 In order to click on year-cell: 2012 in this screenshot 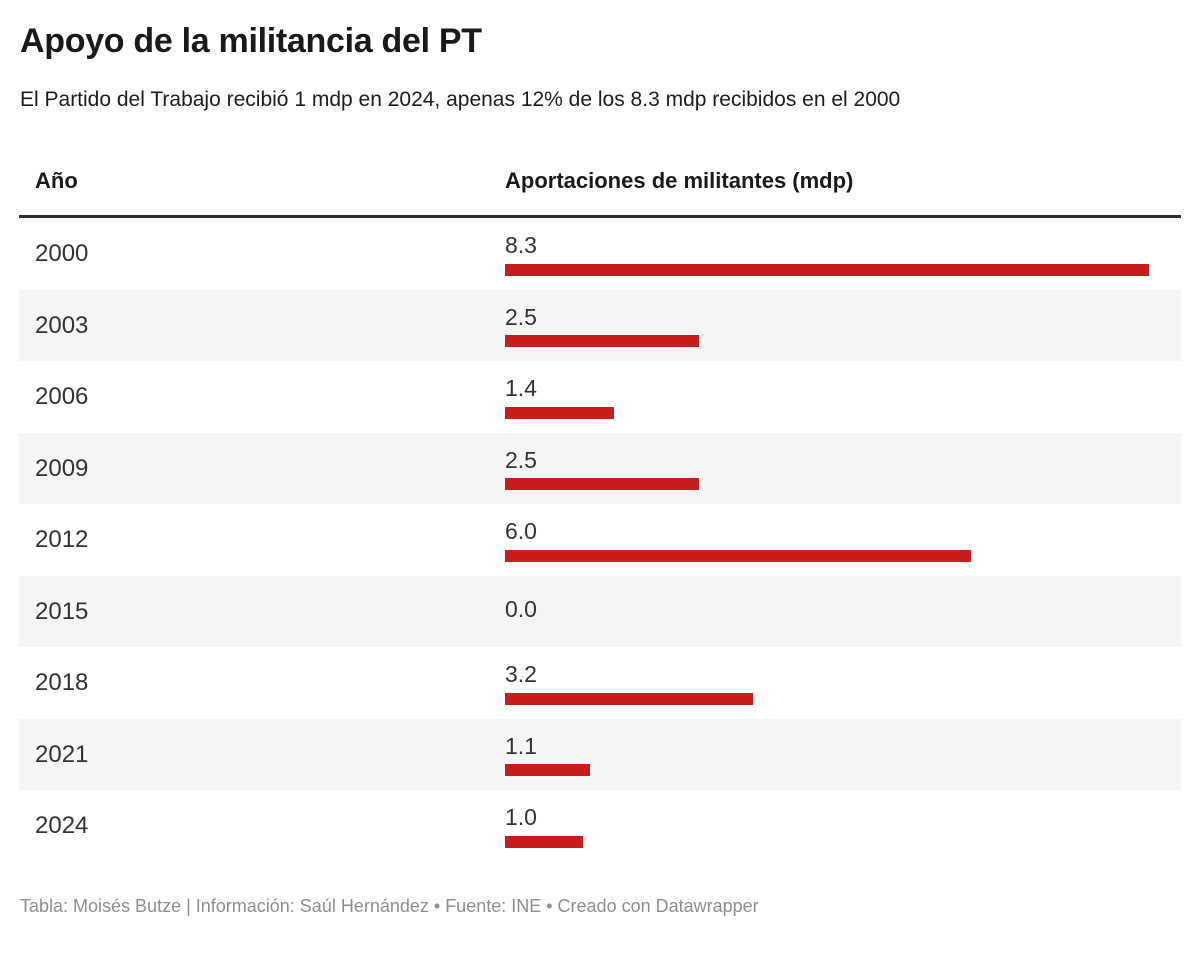, I will do `click(62, 540)`.